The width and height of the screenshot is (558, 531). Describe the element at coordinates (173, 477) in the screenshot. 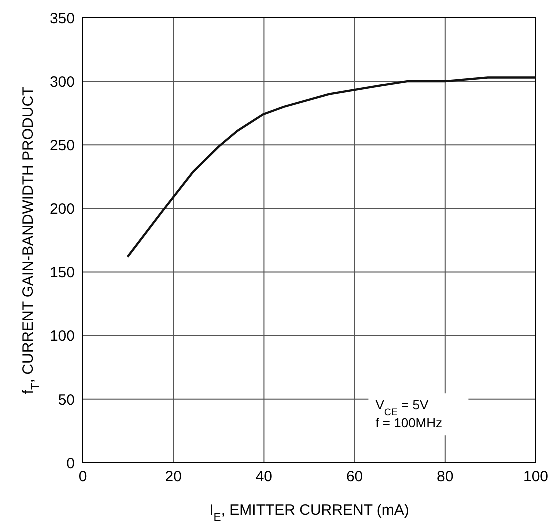

I see `x-tick-label: 20` at that location.